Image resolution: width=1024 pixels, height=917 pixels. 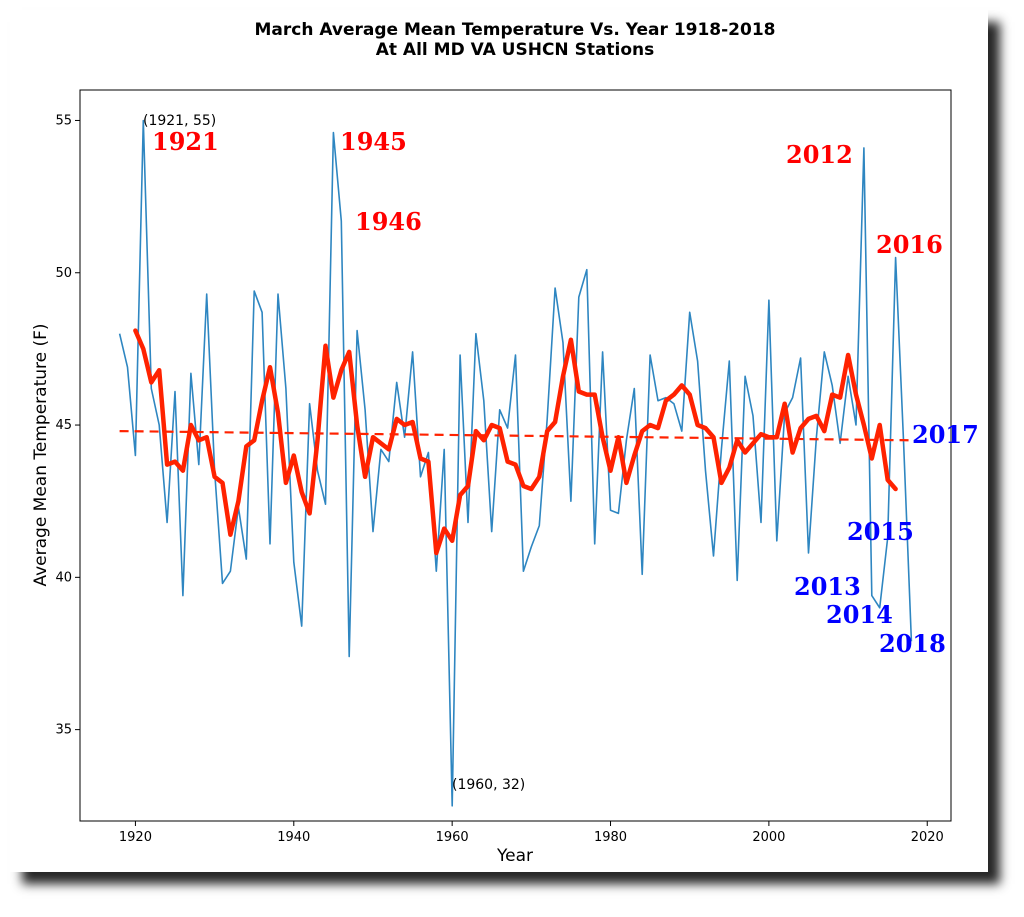 What do you see at coordinates (135, 837) in the screenshot?
I see `x-tick-label: 1920` at bounding box center [135, 837].